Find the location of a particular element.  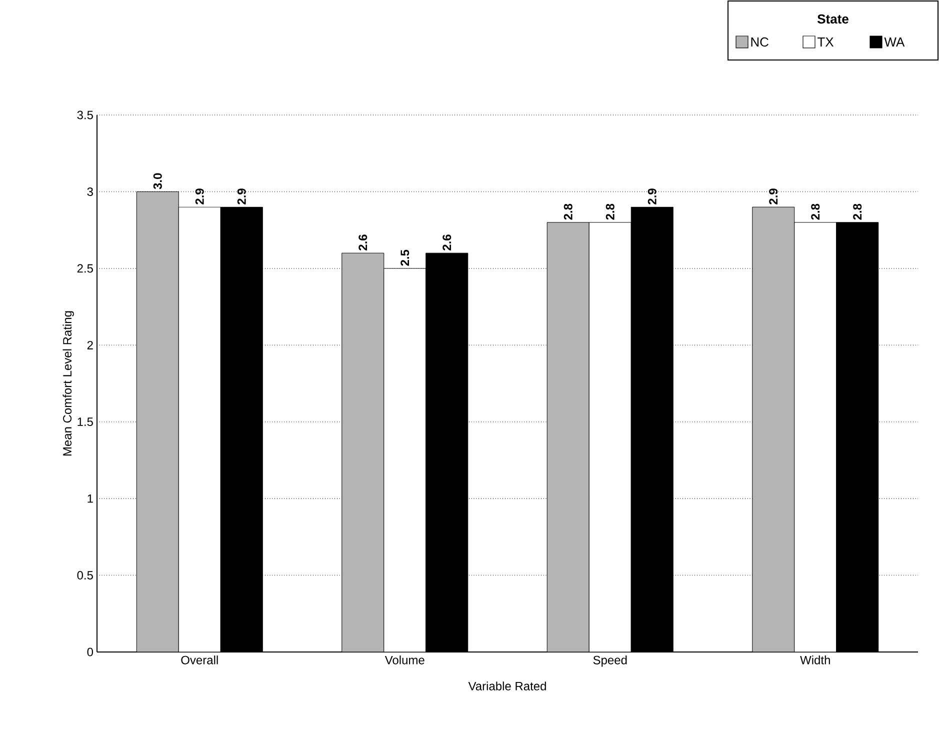

x-tick-label: Volume is located at coordinates (404, 660).